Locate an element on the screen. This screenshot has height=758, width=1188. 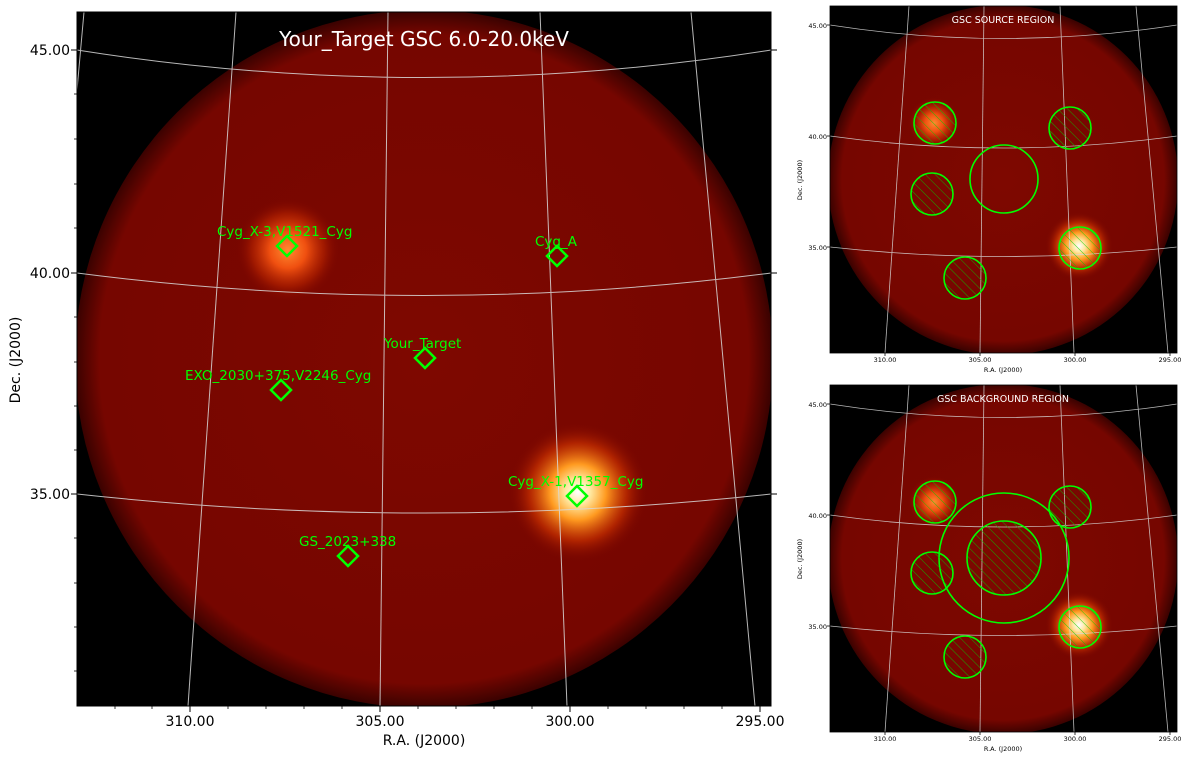
source-label: EXO_2030+375,V2246_Cyg is located at coordinates (278, 376).